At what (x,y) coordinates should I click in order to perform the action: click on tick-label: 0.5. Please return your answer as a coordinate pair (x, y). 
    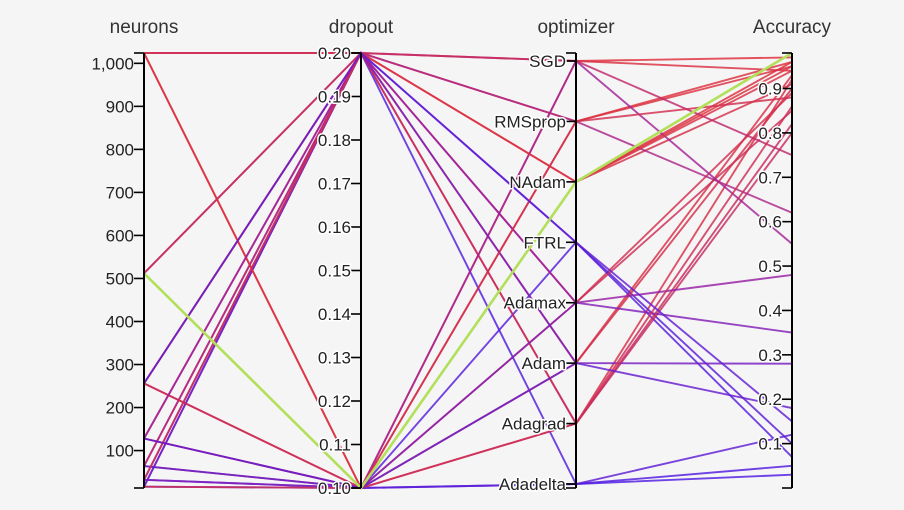
    Looking at the image, I should click on (770, 266).